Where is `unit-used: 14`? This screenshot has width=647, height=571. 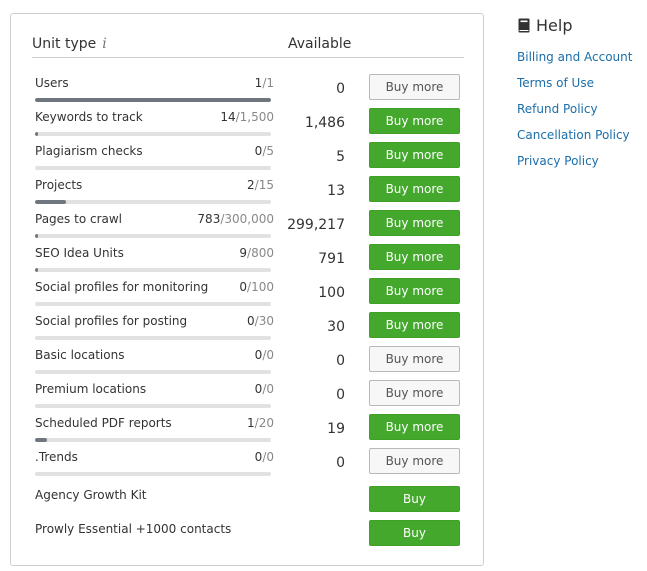
unit-used: 14 is located at coordinates (228, 117).